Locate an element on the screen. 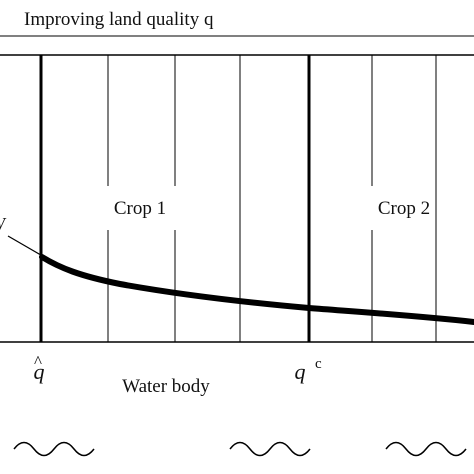 The height and width of the screenshot is (474, 474). crop-1-label: Crop 1 is located at coordinates (140, 208).